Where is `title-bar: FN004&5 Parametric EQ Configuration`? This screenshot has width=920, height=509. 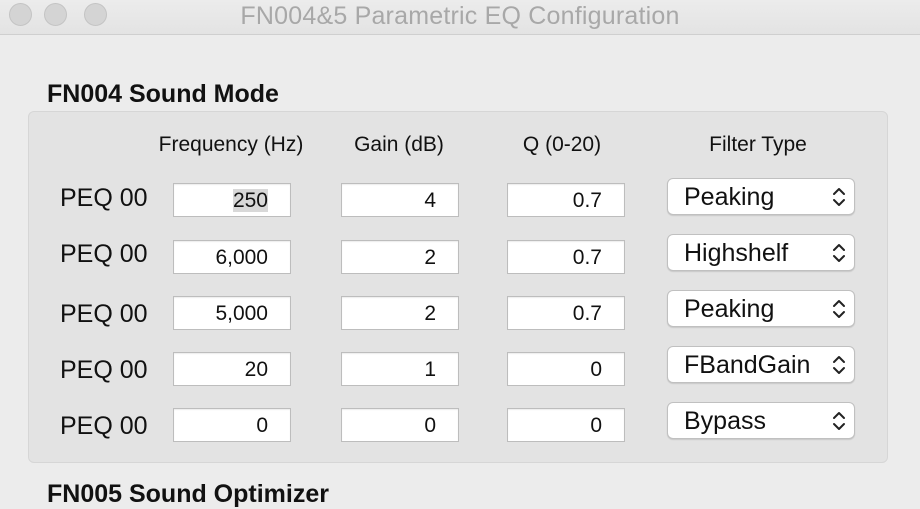 title-bar: FN004&5 Parametric EQ Configuration is located at coordinates (460, 17).